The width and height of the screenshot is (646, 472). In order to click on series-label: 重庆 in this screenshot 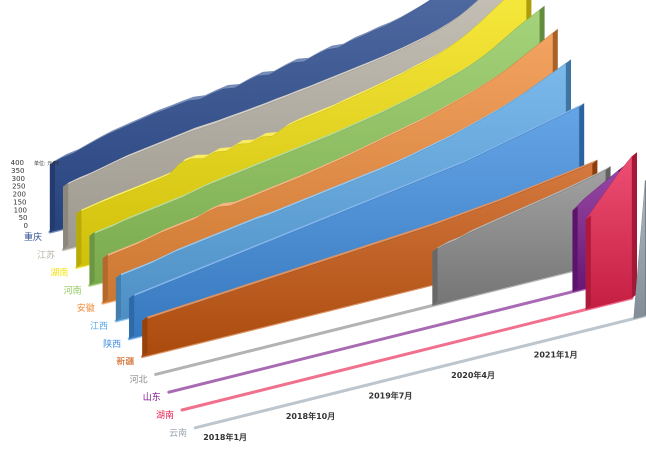, I will do `click(33, 237)`.